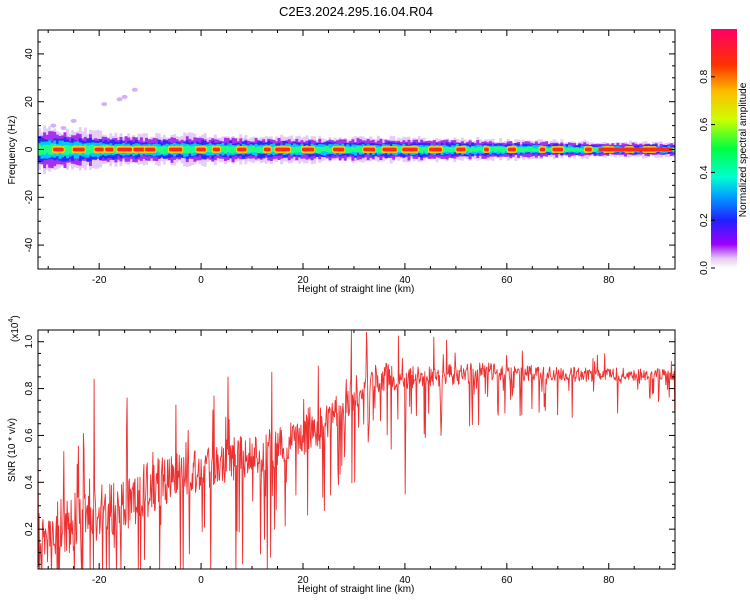 This screenshot has width=750, height=600. Describe the element at coordinates (29, 102) in the screenshot. I see `spectrogram-y-tick-label: 20` at that location.